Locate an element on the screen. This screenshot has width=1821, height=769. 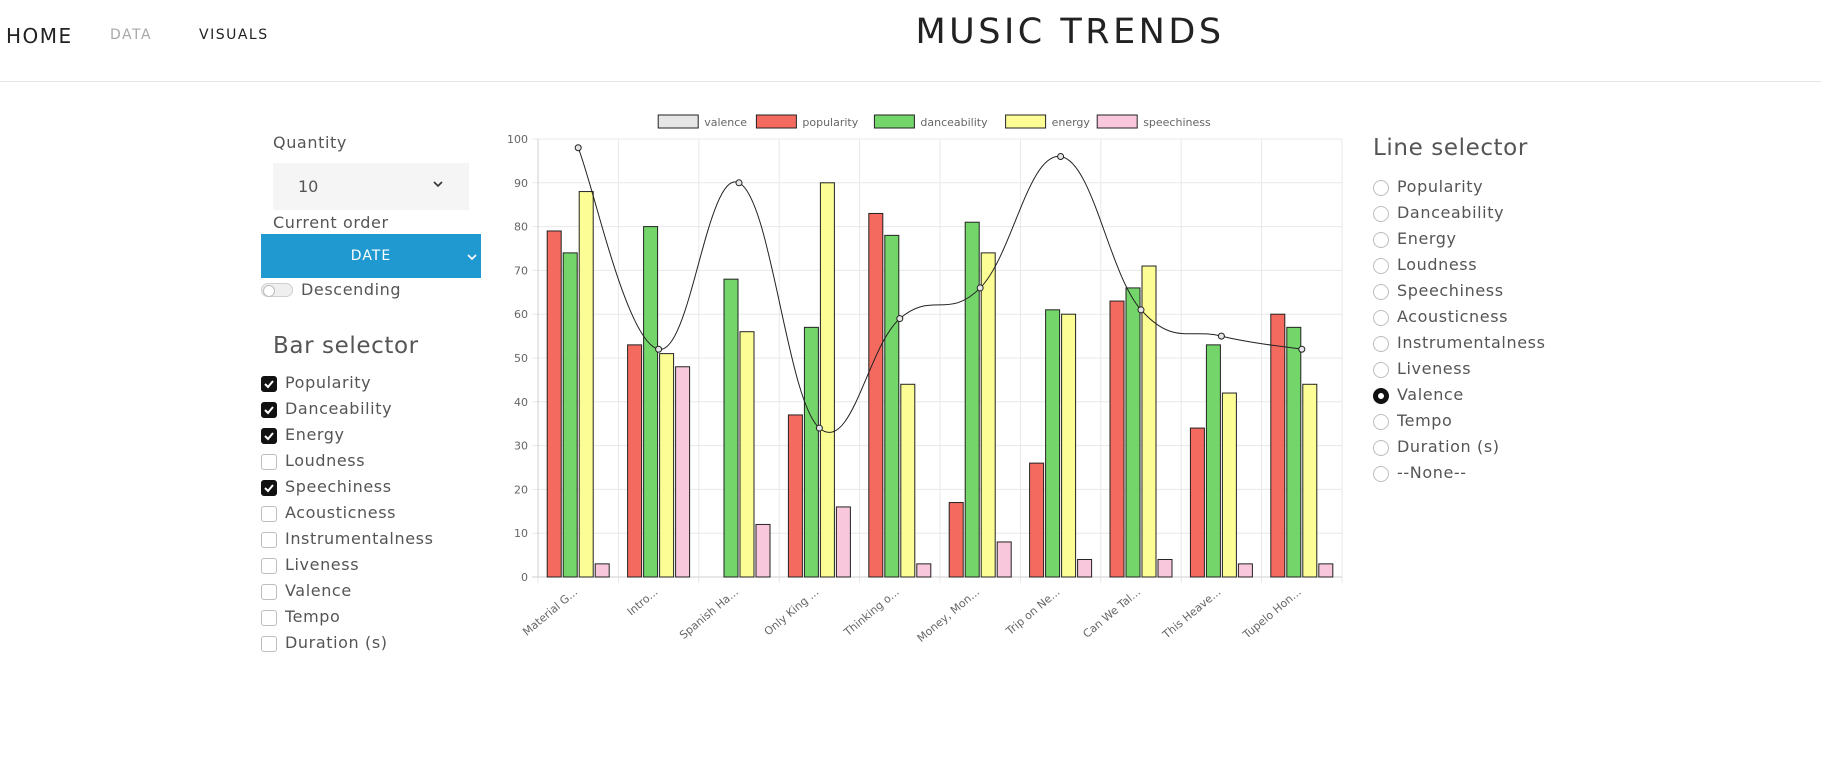
line-selector-title: Line selector is located at coordinates (1450, 148).